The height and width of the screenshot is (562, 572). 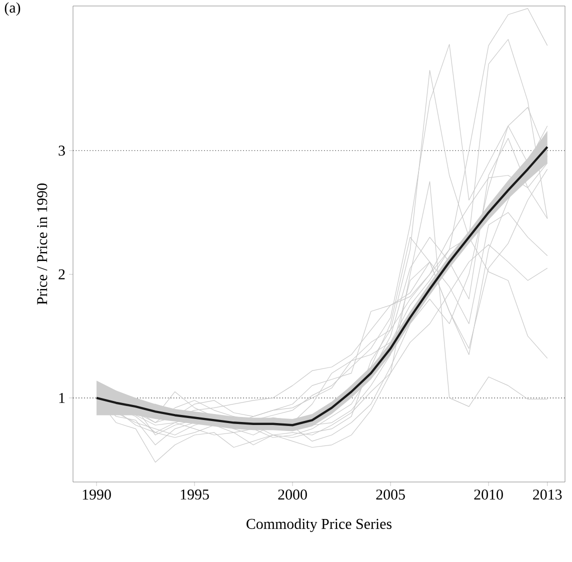 What do you see at coordinates (319, 525) in the screenshot?
I see `x-axis-title: Commodity Price Series` at bounding box center [319, 525].